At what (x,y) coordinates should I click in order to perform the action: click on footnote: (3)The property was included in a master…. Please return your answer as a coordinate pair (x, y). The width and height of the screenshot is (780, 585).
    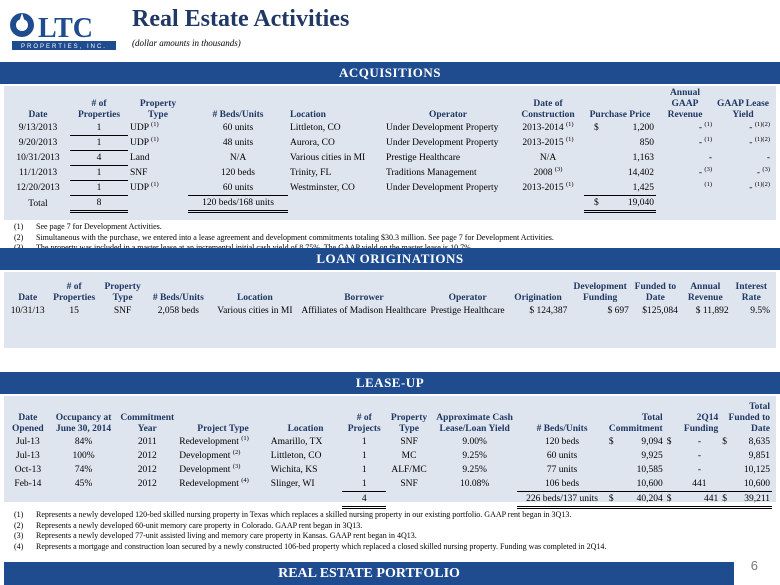
    Looking at the image, I should click on (284, 248).